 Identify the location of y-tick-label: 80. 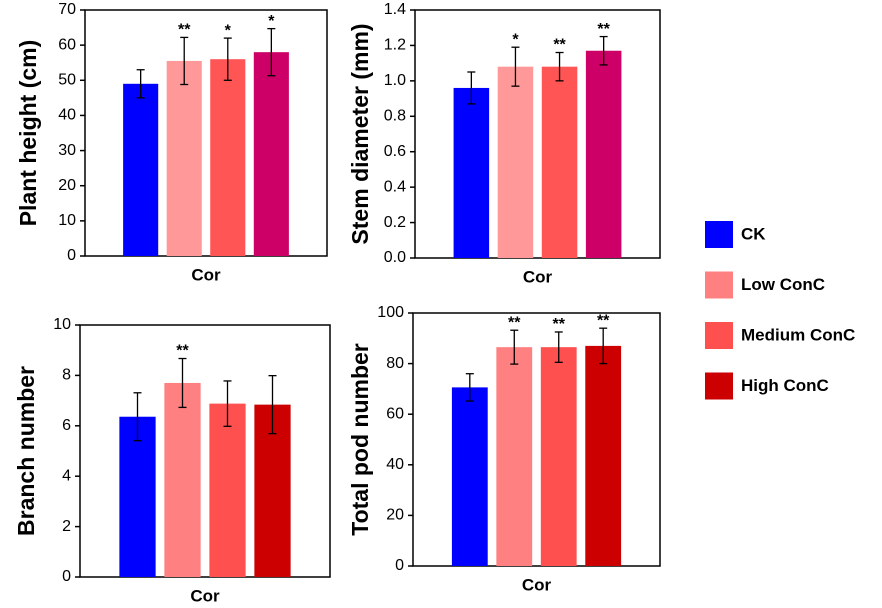
(395, 363).